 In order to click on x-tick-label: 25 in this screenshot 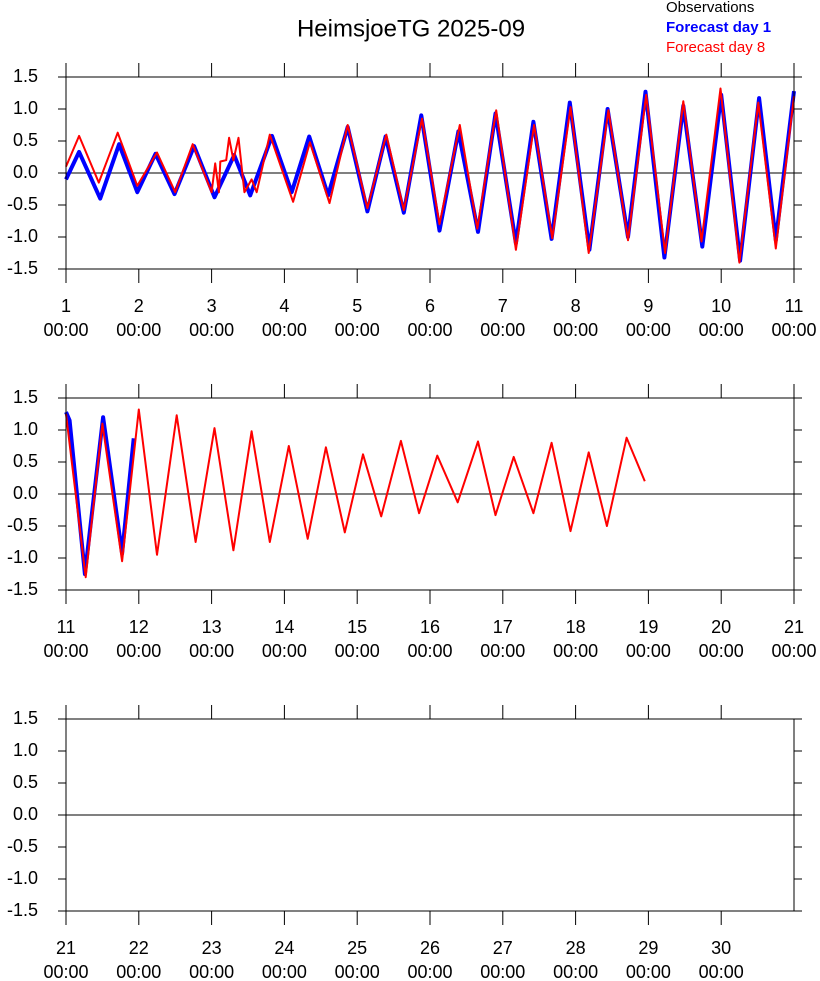, I will do `click(357, 948)`.